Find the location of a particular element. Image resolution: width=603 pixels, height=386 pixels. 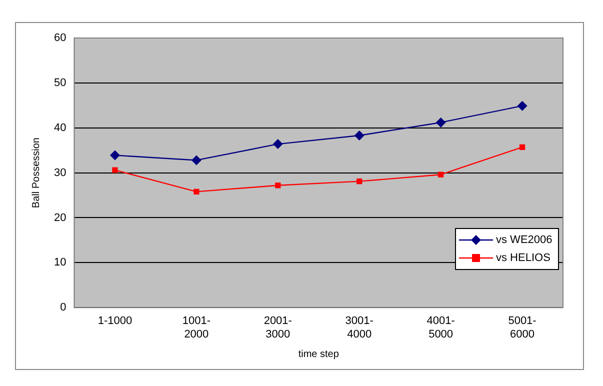

x-tick-label: 1001- 2000 is located at coordinates (196, 327).